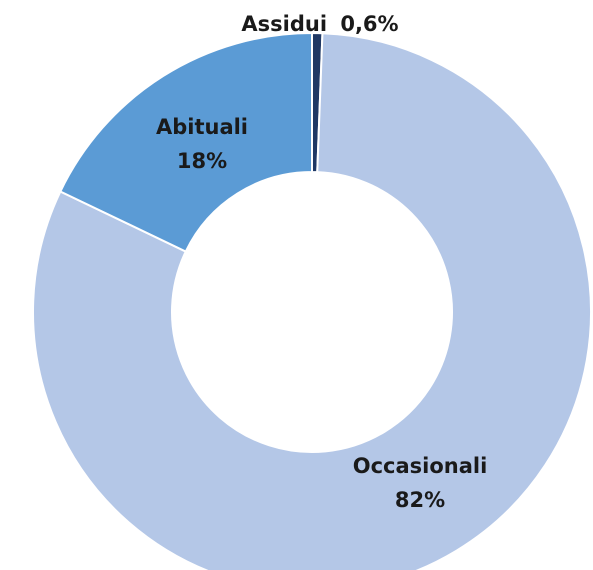 This screenshot has height=570, width=593. What do you see at coordinates (284, 24) in the screenshot?
I see `slice-name-assidui: Assidui` at bounding box center [284, 24].